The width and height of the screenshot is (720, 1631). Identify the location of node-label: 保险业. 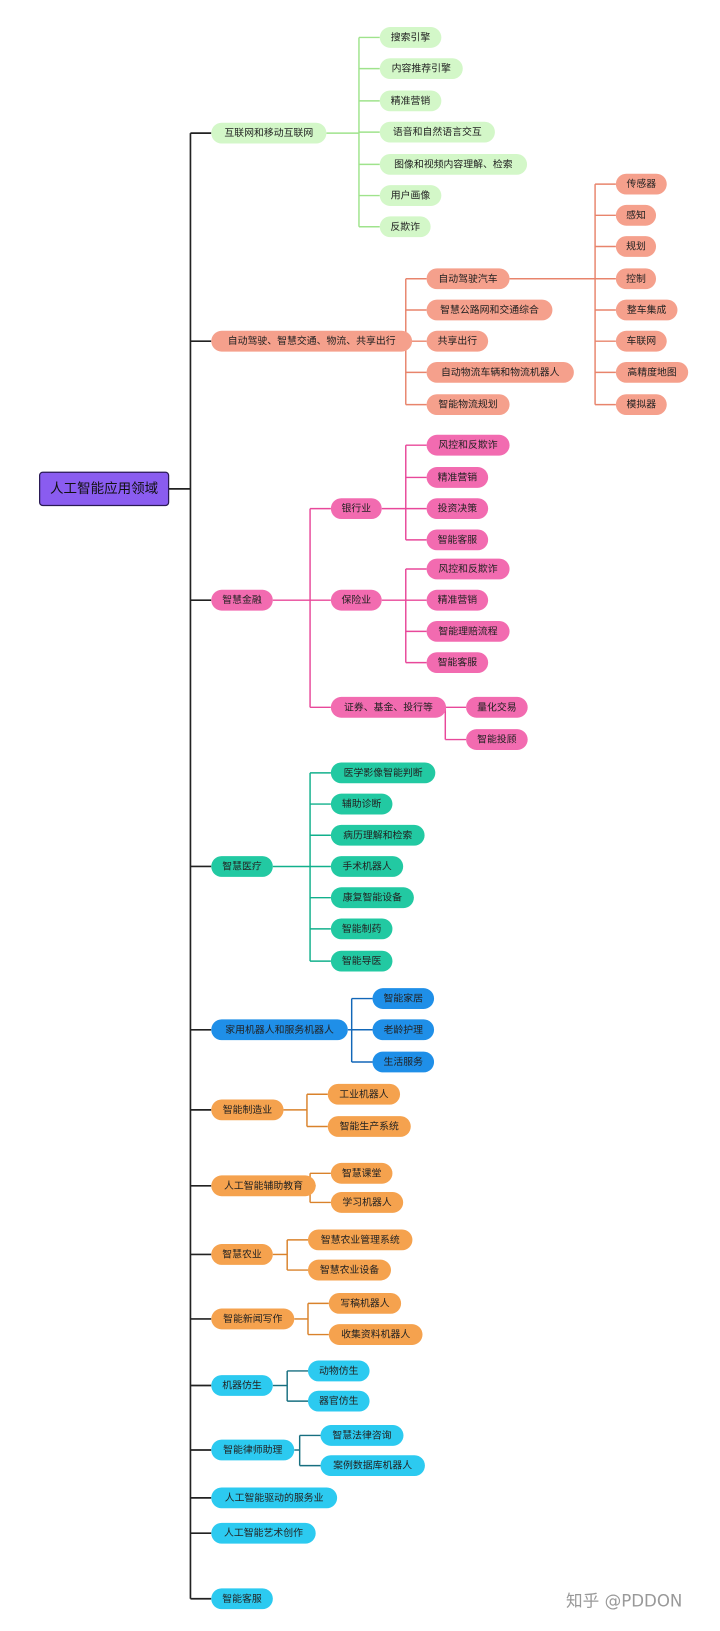
(356, 599).